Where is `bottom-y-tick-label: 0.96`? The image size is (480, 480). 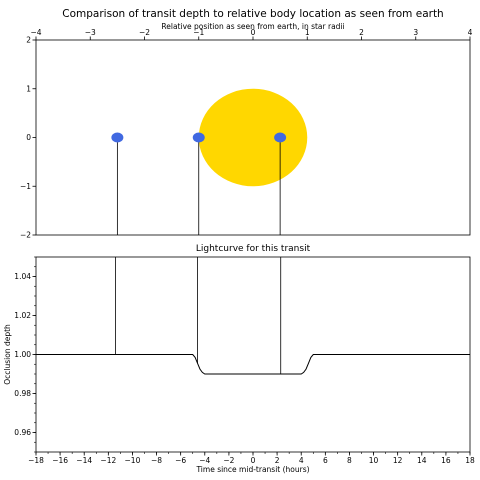 bottom-y-tick-label: 0.96 is located at coordinates (22, 432).